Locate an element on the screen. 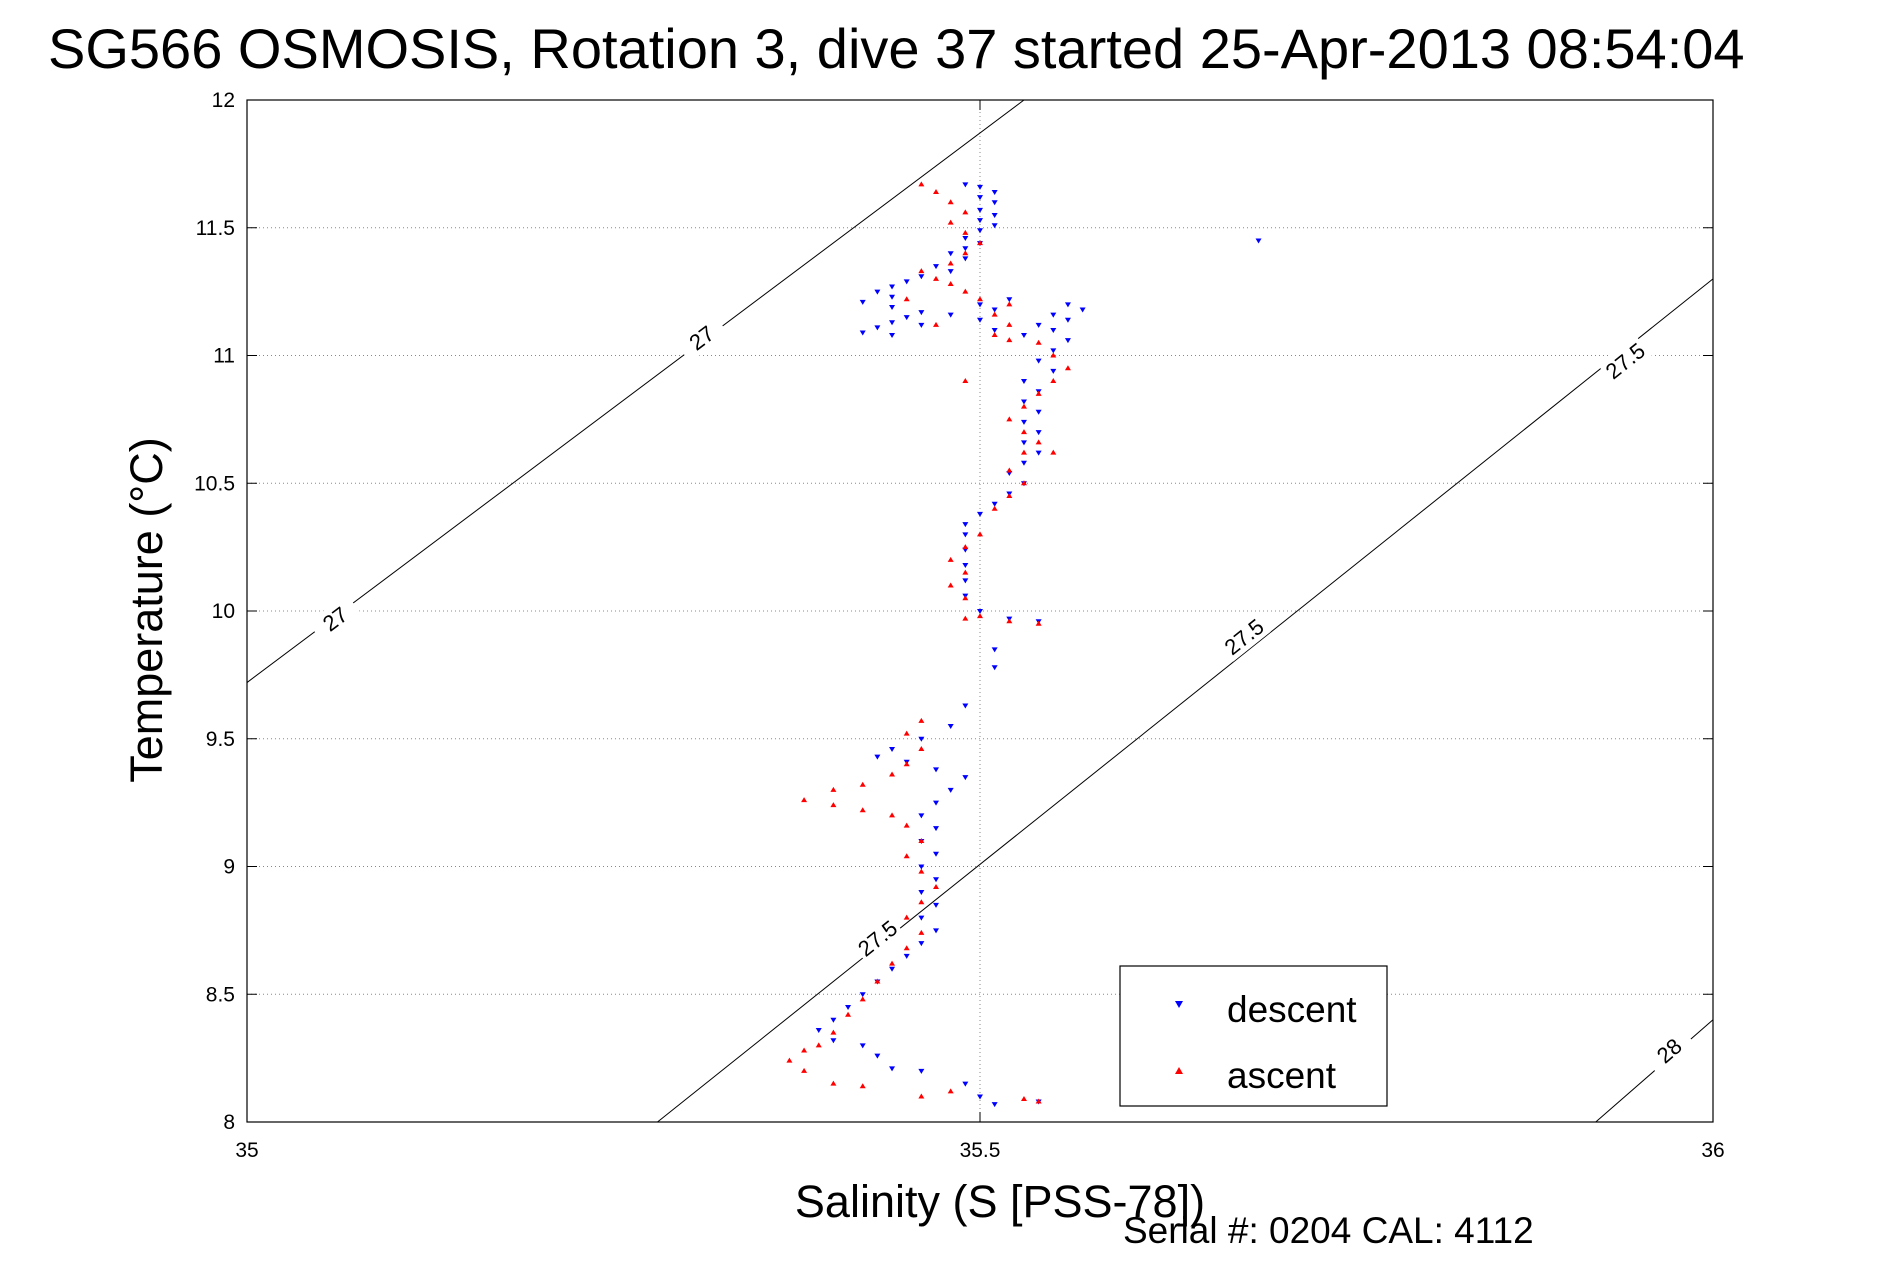  y-tick-label: 12 is located at coordinates (223, 100).